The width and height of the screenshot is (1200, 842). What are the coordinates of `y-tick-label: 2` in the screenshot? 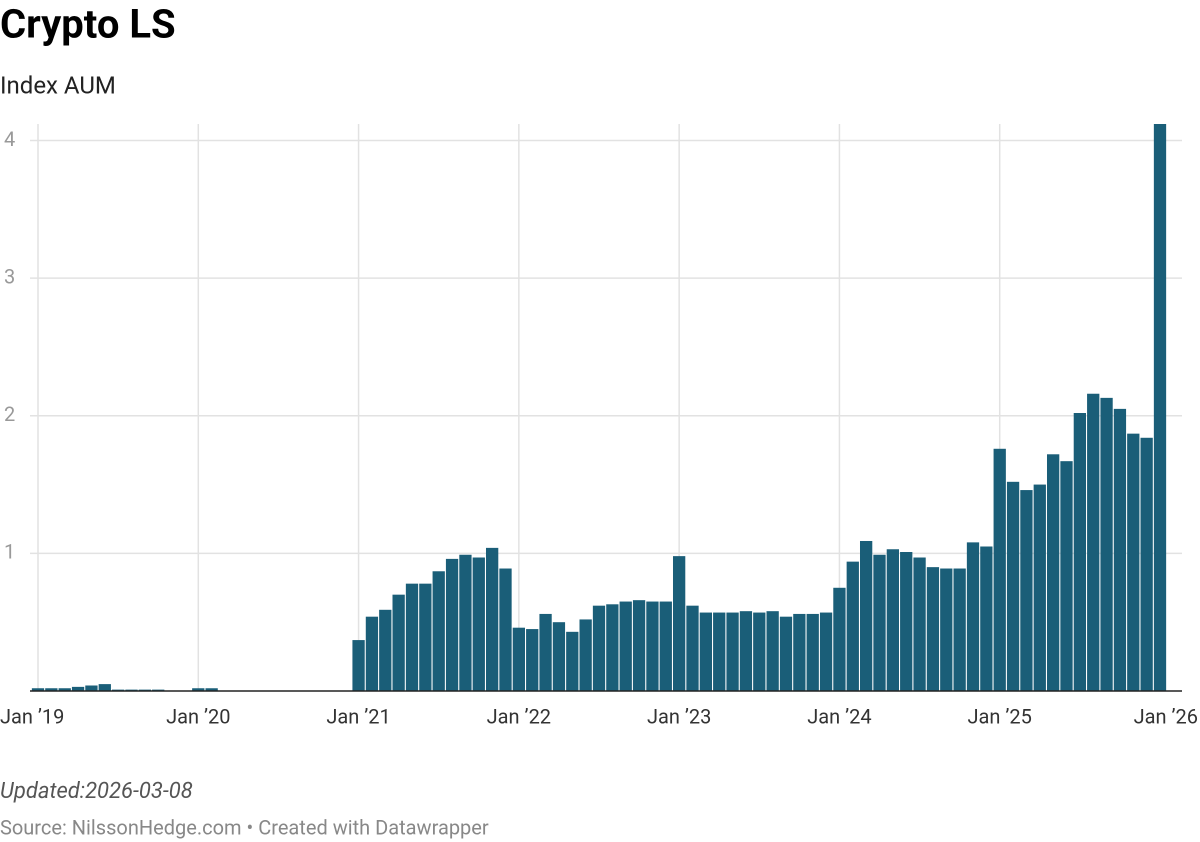 It's located at (9, 414).